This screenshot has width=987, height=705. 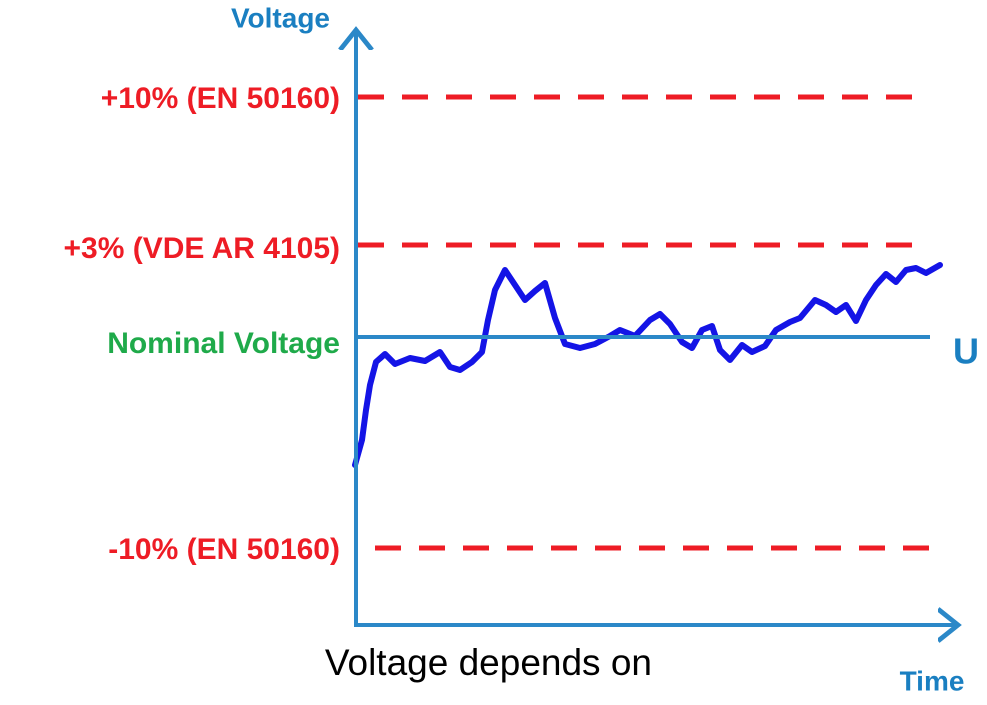 I want to click on x-axis-label: Time, so click(x=932, y=680).